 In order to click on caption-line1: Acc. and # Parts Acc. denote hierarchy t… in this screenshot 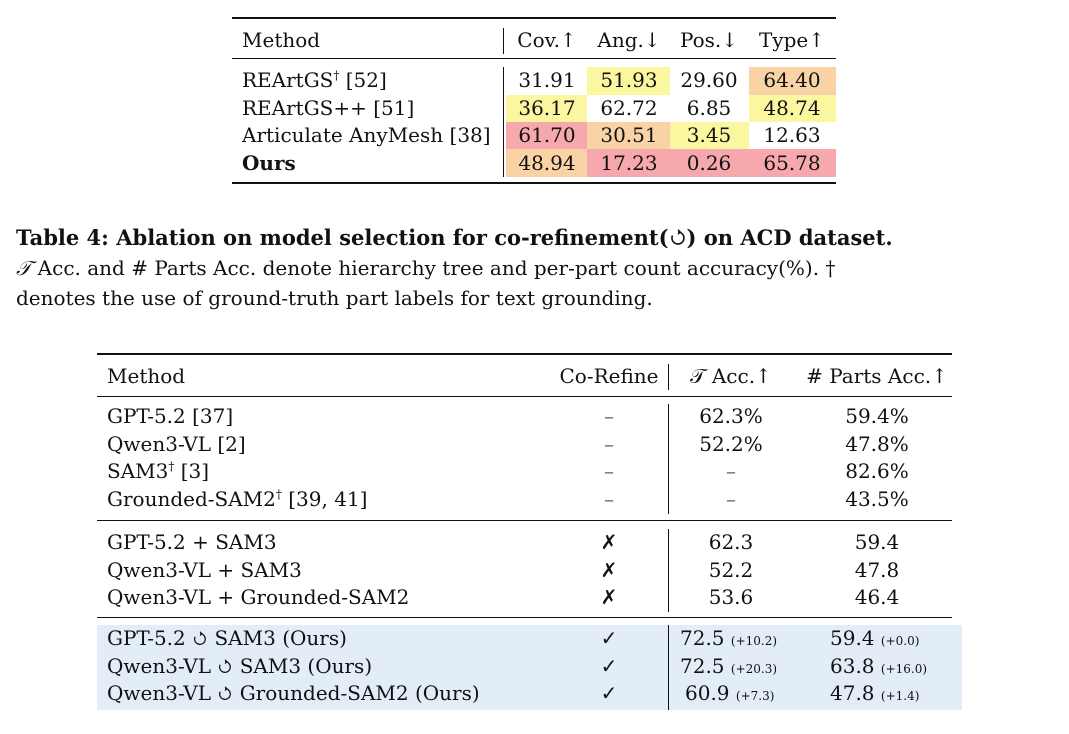, I will do `click(433, 268)`.